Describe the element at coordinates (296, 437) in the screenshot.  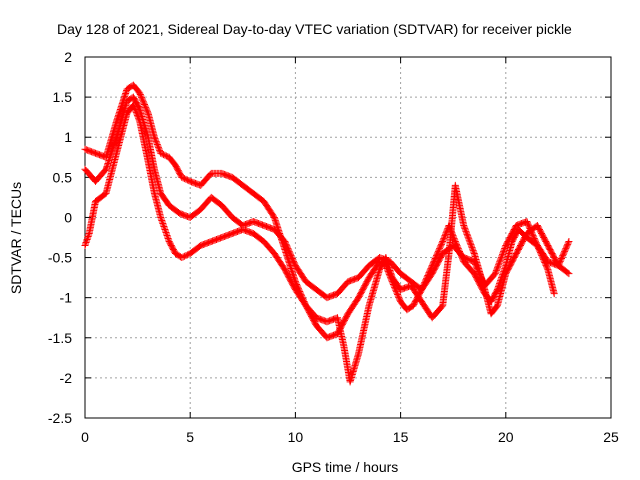
I see `x-tick-label: 10` at that location.